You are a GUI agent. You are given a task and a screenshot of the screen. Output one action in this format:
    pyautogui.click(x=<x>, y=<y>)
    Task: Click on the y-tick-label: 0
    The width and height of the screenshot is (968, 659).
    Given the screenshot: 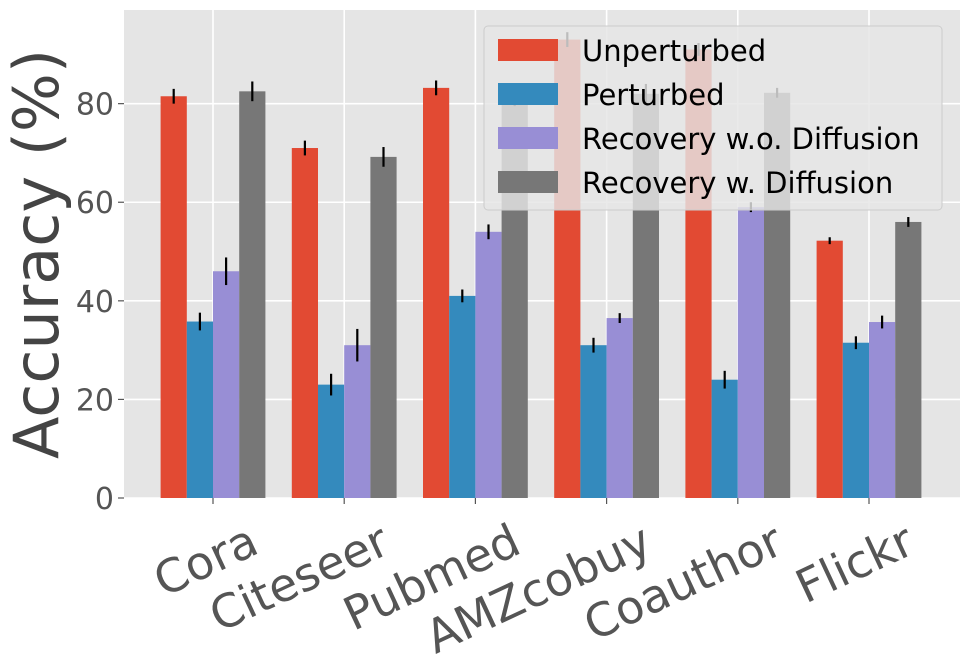 What is the action you would take?
    pyautogui.click(x=104, y=499)
    